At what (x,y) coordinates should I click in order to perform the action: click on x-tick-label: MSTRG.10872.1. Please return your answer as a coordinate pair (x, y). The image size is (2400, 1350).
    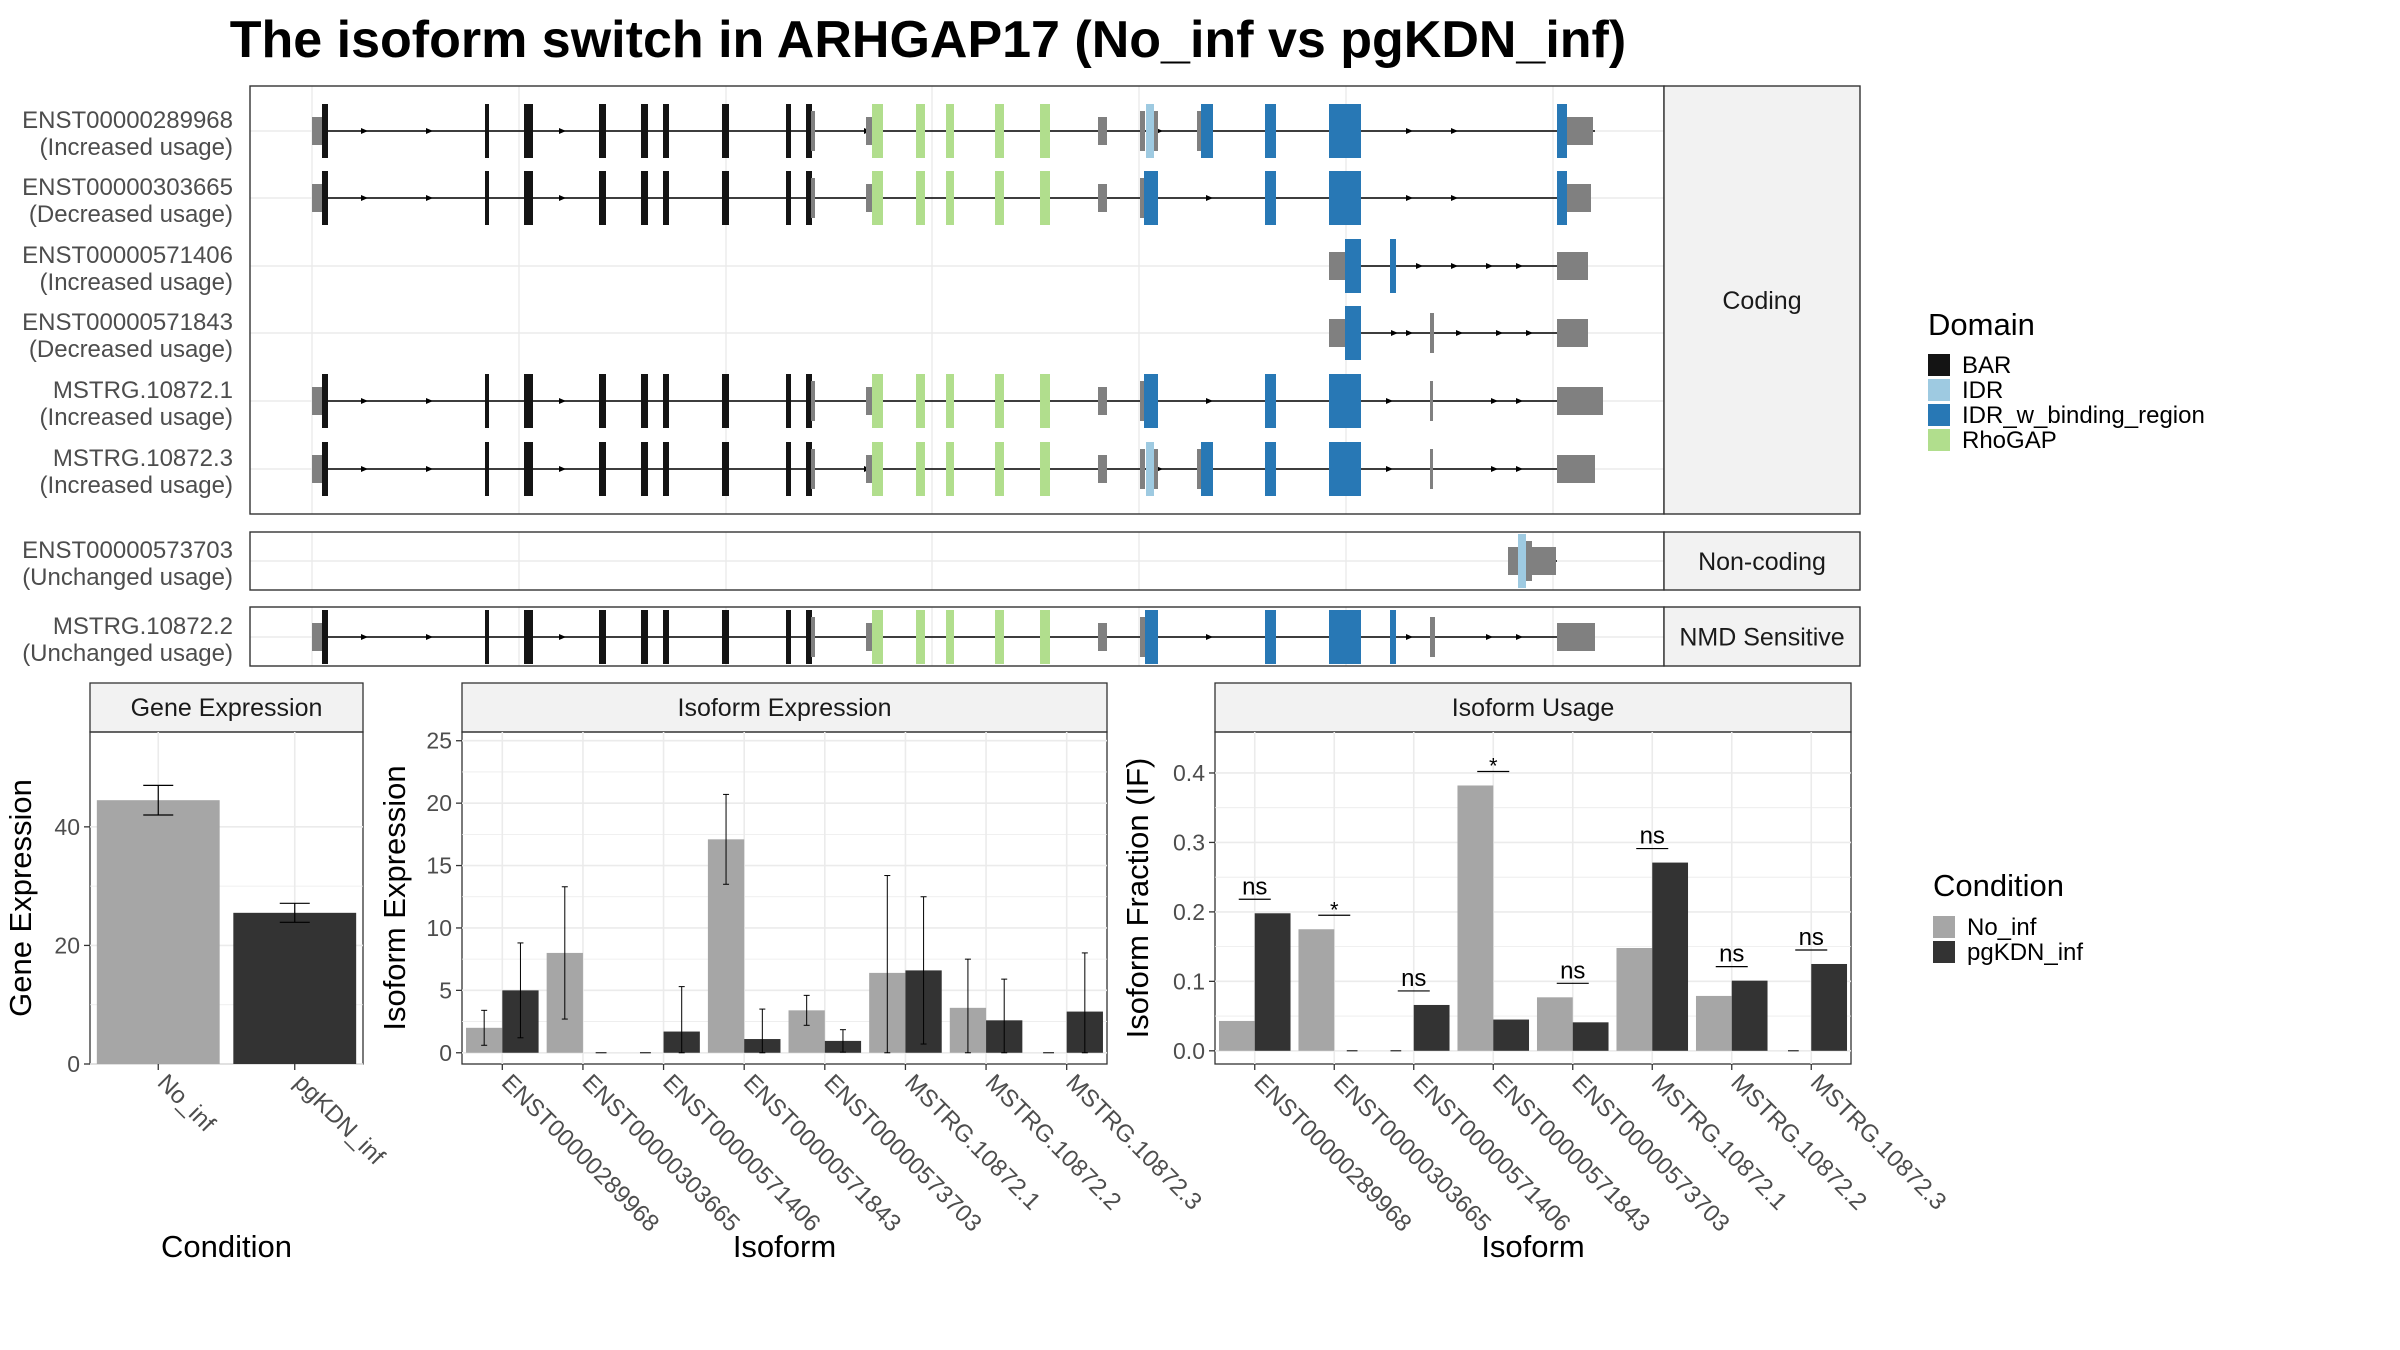
    Looking at the image, I should click on (1719, 1142).